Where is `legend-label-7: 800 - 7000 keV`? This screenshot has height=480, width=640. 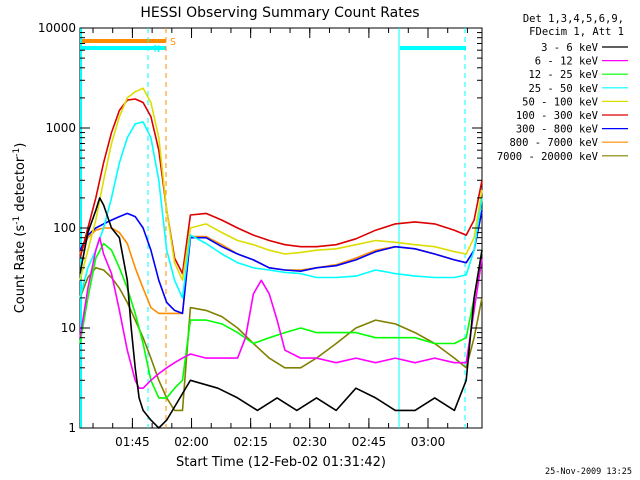 legend-label-7: 800 - 7000 keV is located at coordinates (553, 143).